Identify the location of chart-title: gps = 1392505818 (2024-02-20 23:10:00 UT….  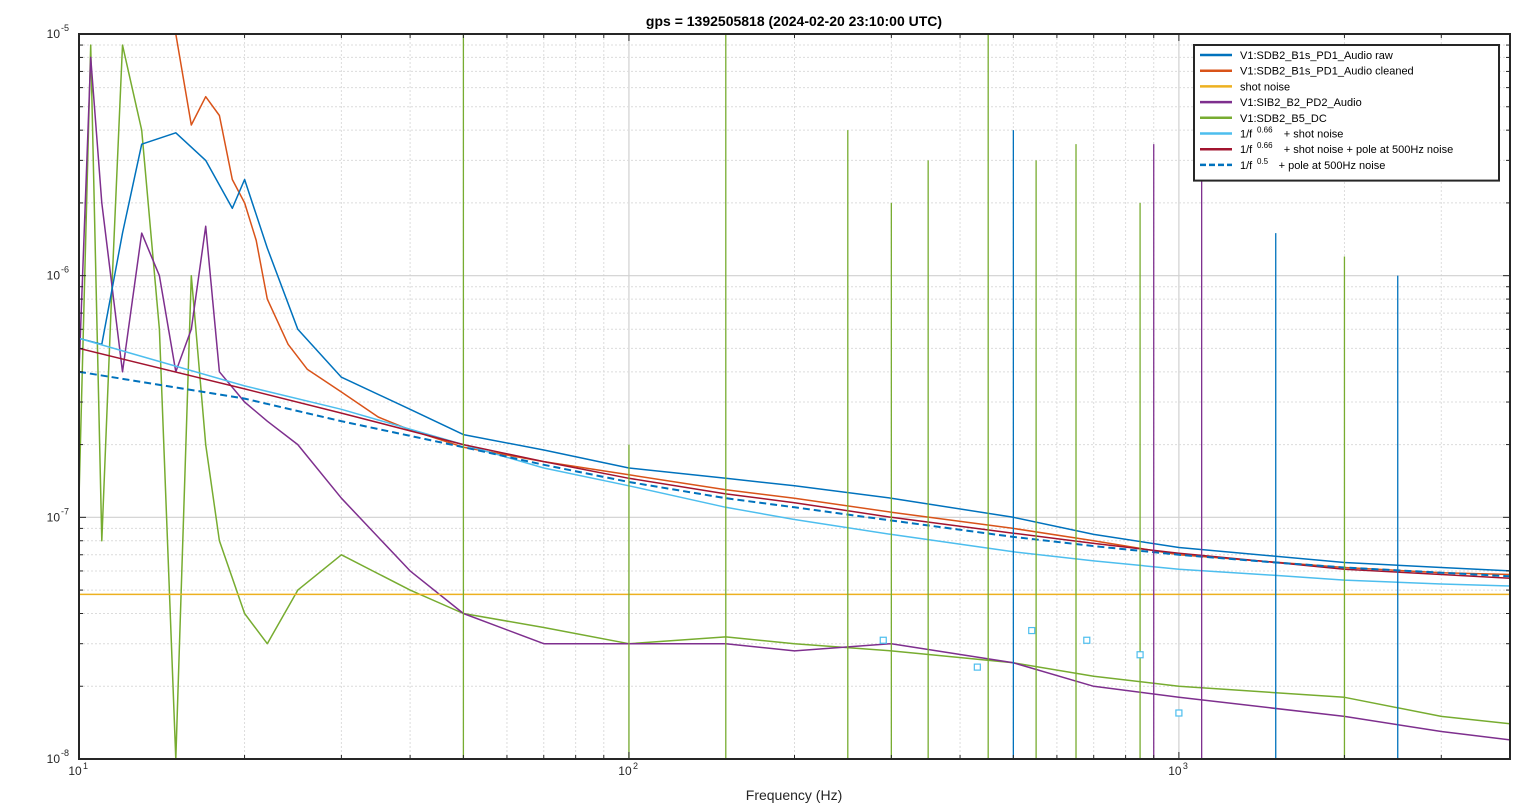
(794, 21).